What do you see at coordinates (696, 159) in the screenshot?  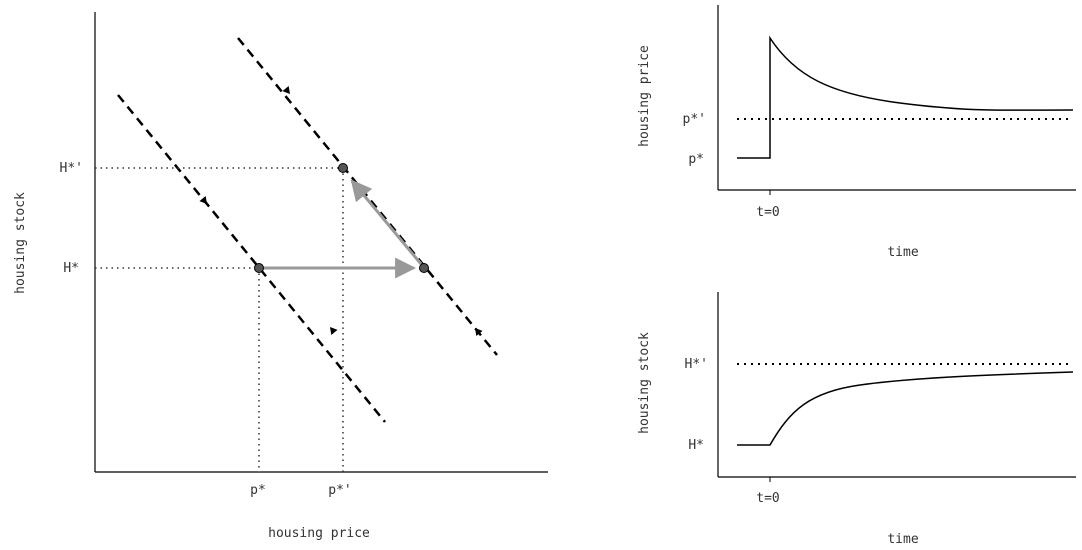 I see `price-ytick-p-star: p*` at bounding box center [696, 159].